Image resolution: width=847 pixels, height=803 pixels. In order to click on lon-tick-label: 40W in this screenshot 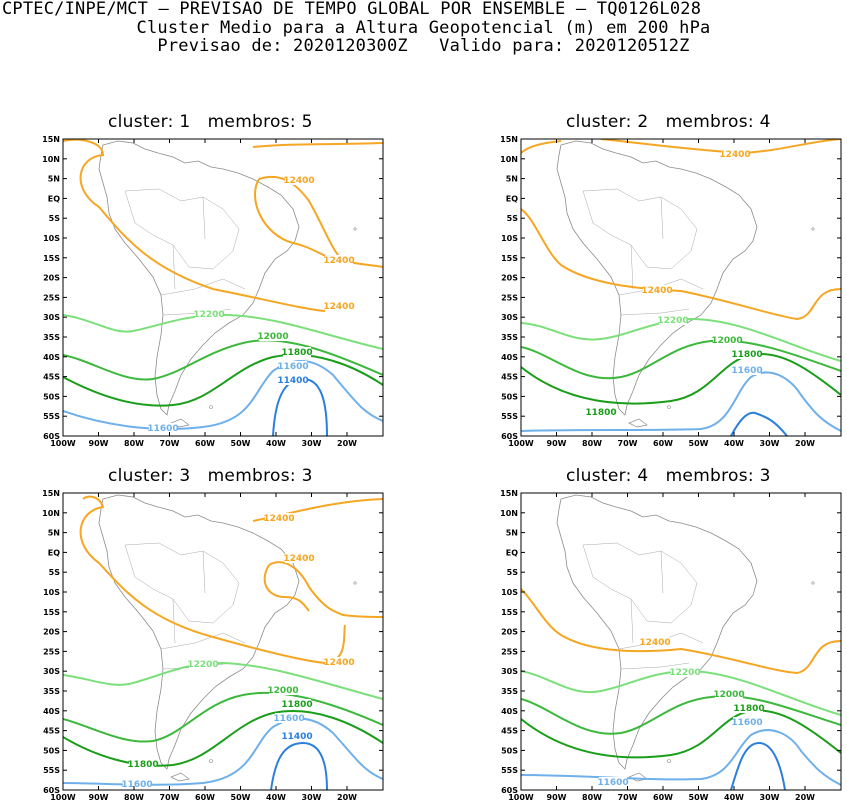, I will do `click(734, 443)`.